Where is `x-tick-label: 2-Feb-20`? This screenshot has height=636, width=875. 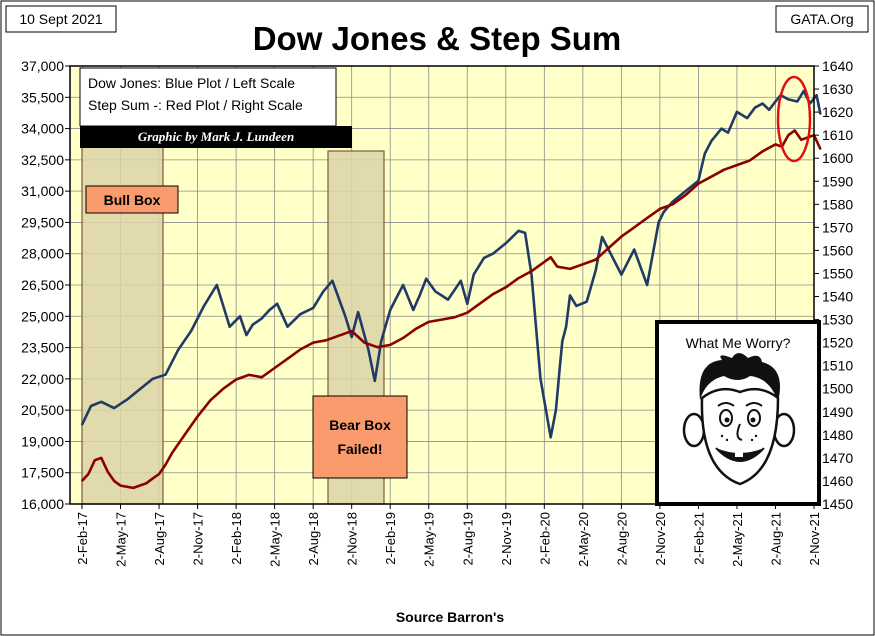 x-tick-label: 2-Feb-20 is located at coordinates (544, 538).